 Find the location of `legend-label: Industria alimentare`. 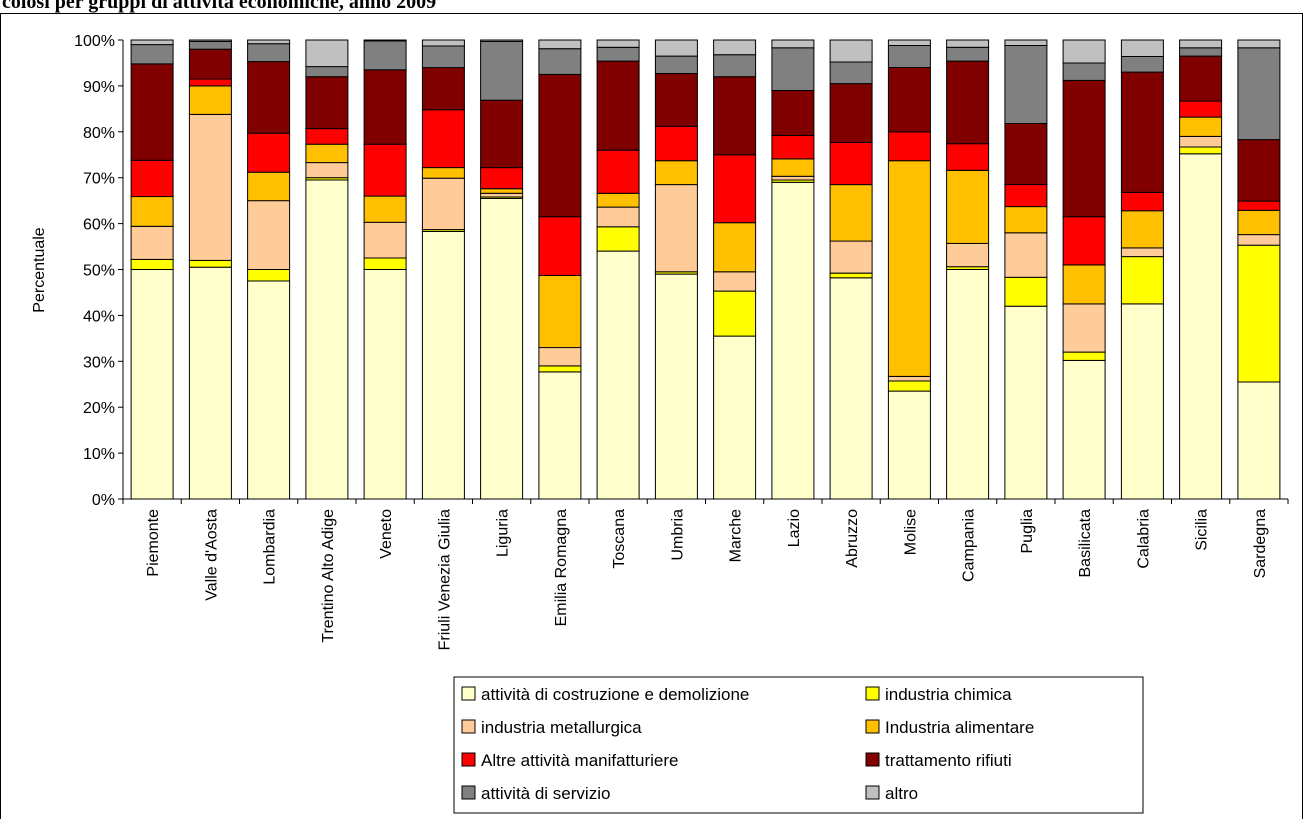

legend-label: Industria alimentare is located at coordinates (959, 727).